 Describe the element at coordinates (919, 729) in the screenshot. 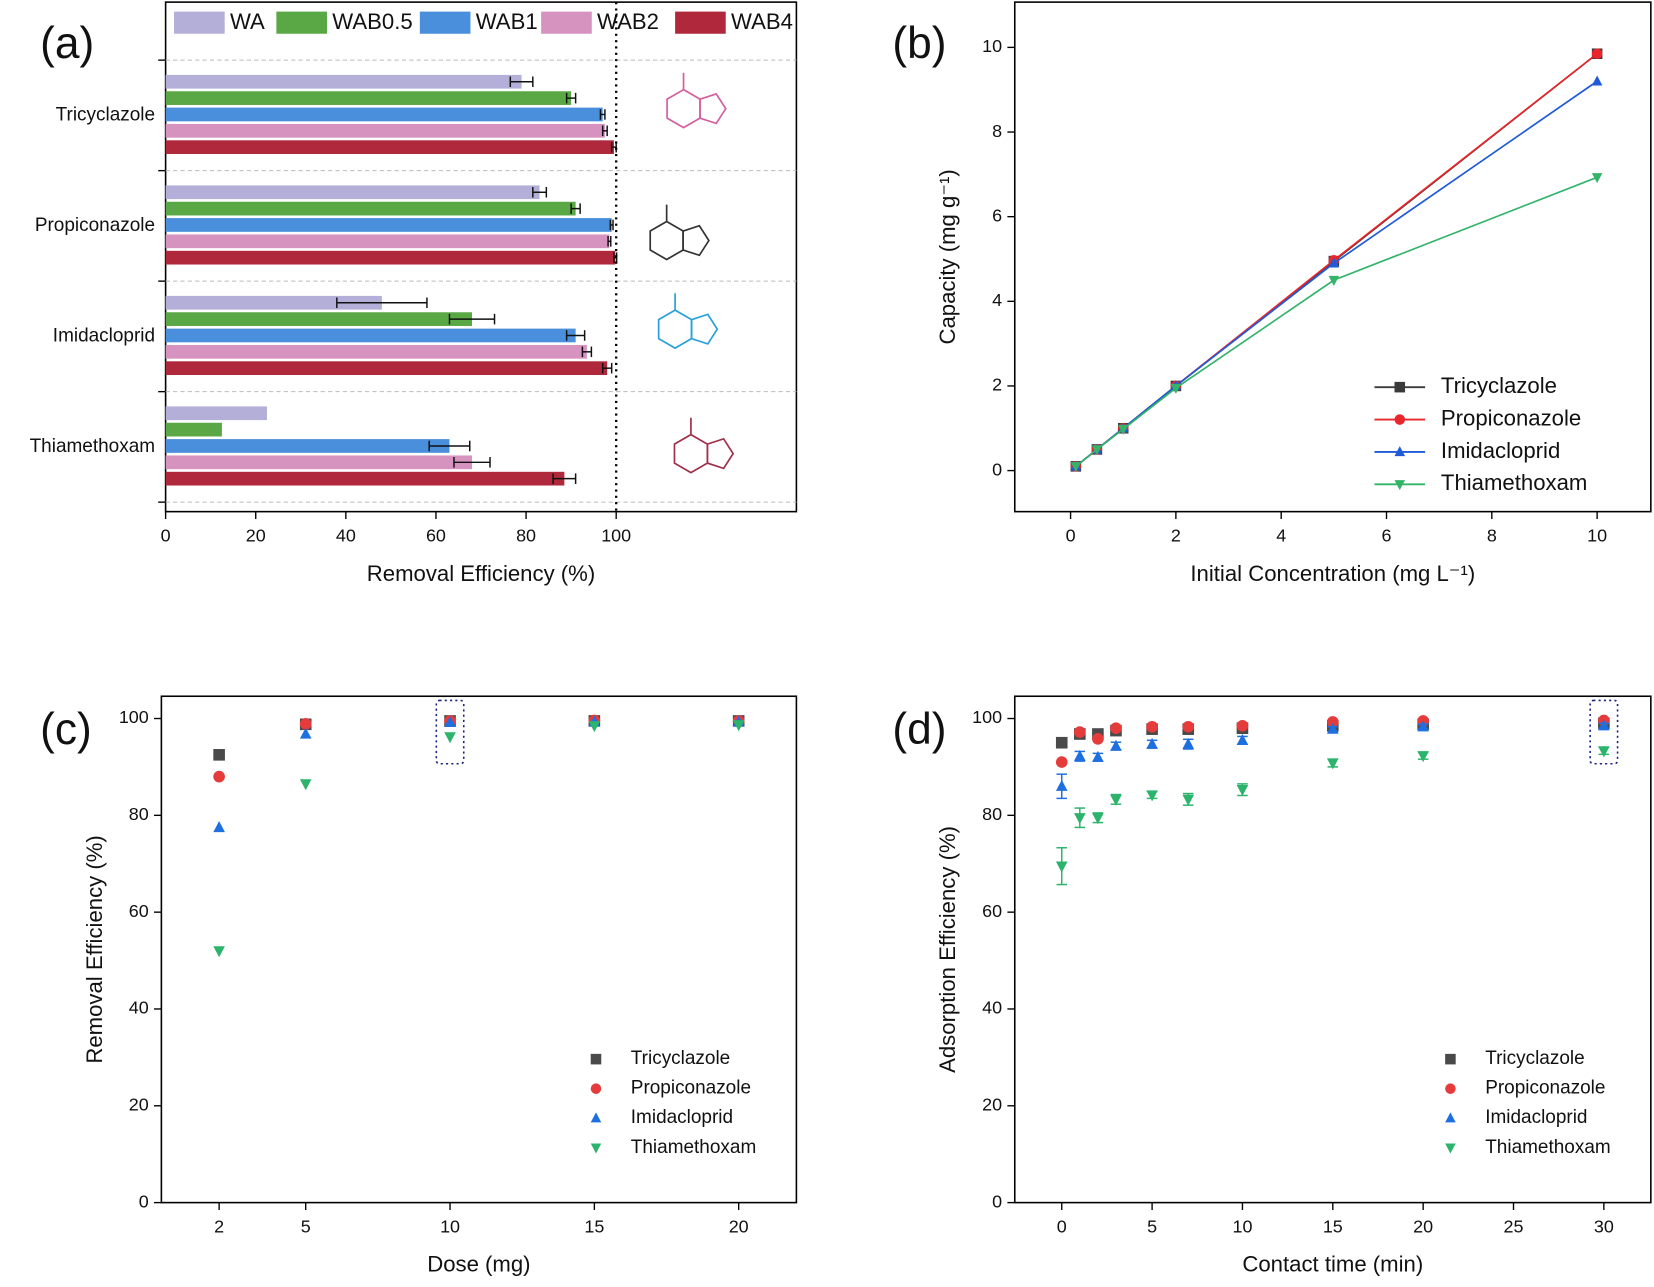

I see `panel-label: (d)` at that location.